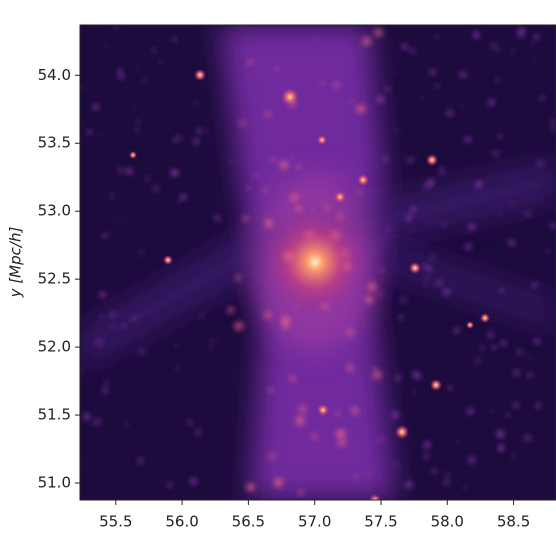 The height and width of the screenshot is (538, 556). I want to click on x-tick-label: 56.5, so click(248, 522).